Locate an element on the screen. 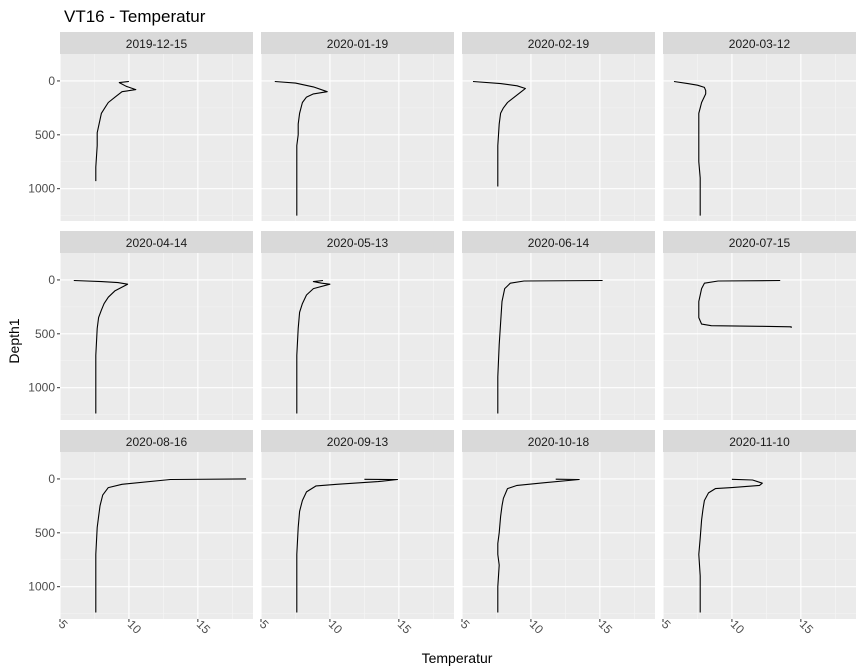 The image size is (864, 672). facet-panel: 2020-09-13 5 10 15 is located at coordinates (355, 533).